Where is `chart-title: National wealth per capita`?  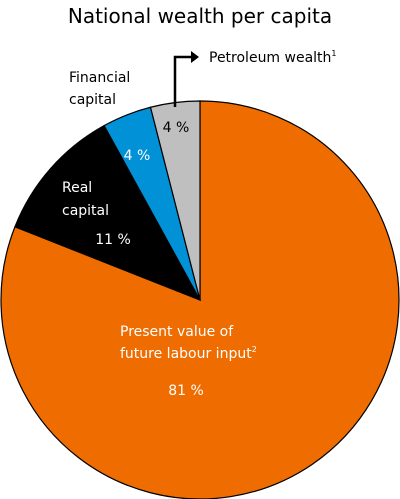
chart-title: National wealth per capita is located at coordinates (200, 16).